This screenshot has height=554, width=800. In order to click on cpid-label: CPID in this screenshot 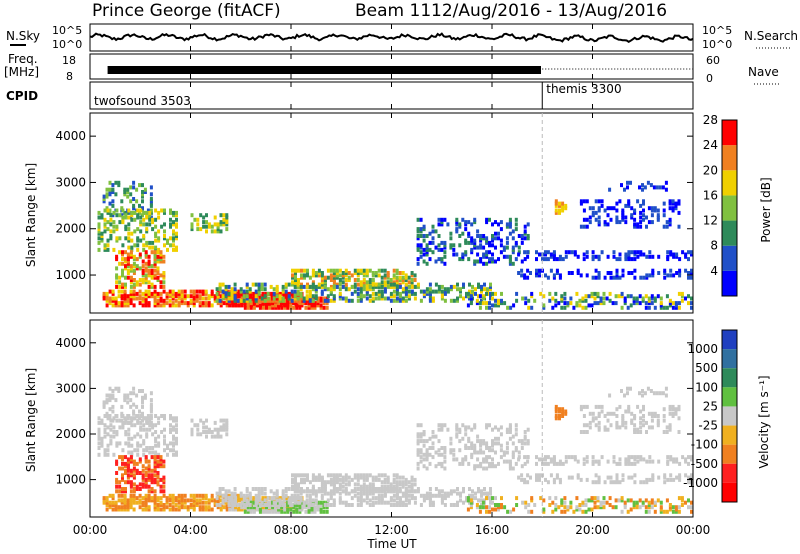, I will do `click(22, 96)`.